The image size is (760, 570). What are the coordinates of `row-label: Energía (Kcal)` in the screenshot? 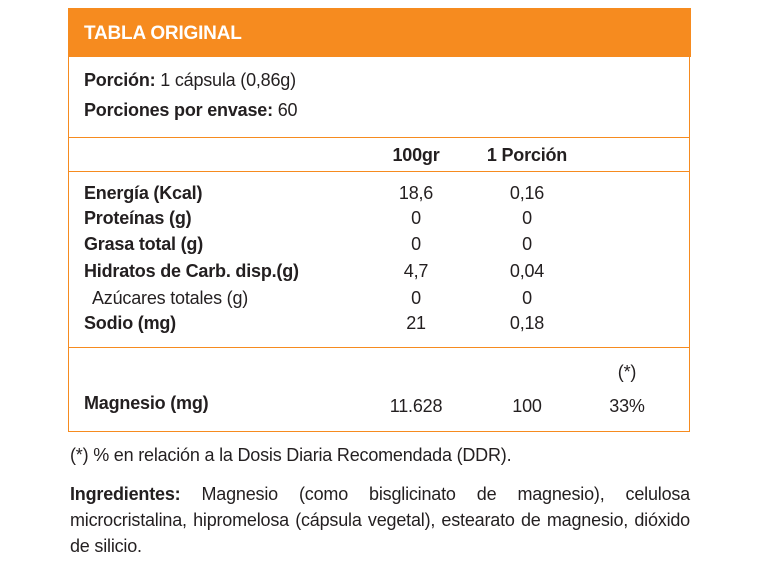 It's located at (143, 193).